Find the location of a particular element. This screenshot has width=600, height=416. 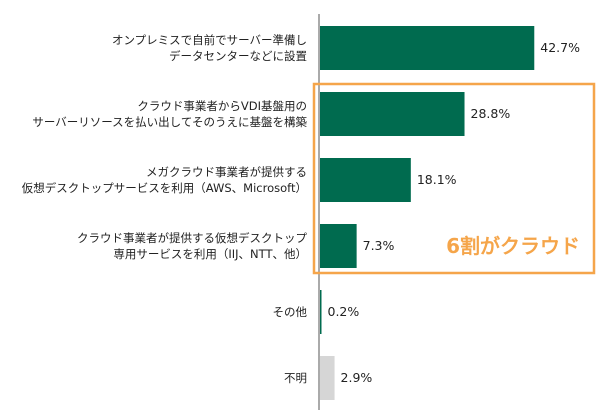

category-label: 専用サービスを利用（IIJ、NTT、他） is located at coordinates (210, 254).